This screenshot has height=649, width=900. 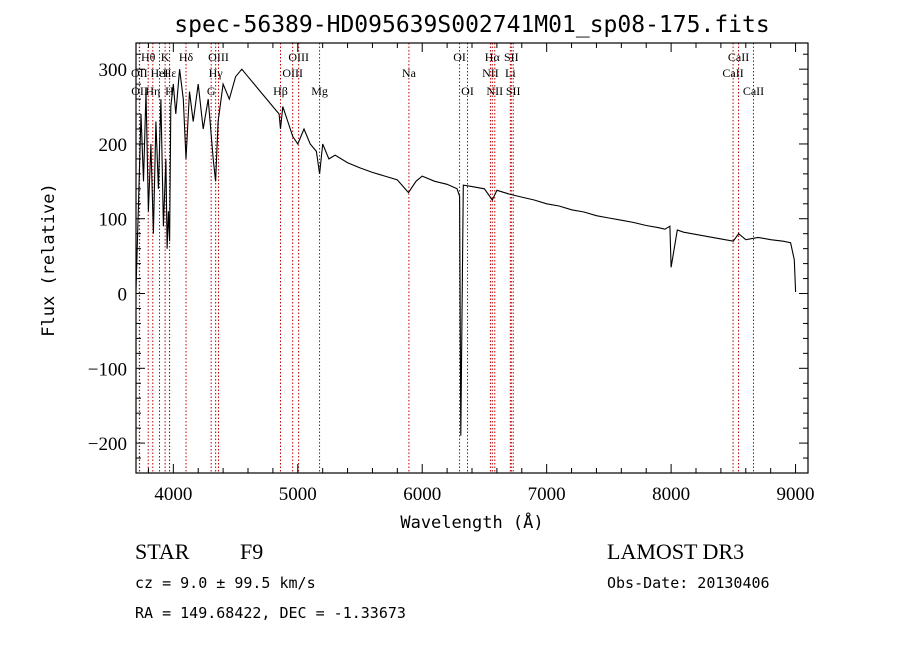 I want to click on line-label-11: G, so click(x=211, y=91).